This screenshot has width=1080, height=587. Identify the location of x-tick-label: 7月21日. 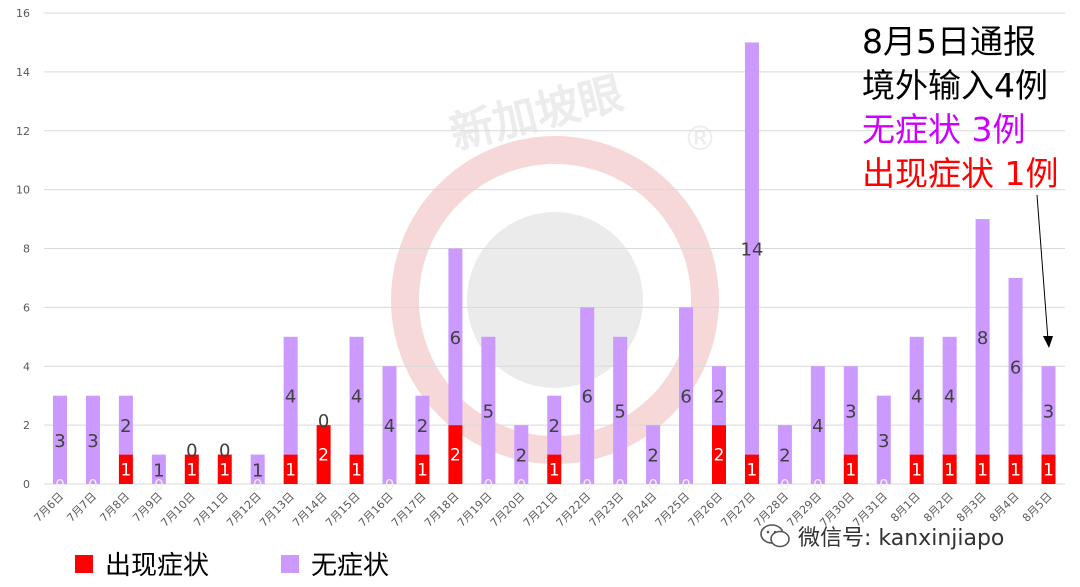
(541, 510).